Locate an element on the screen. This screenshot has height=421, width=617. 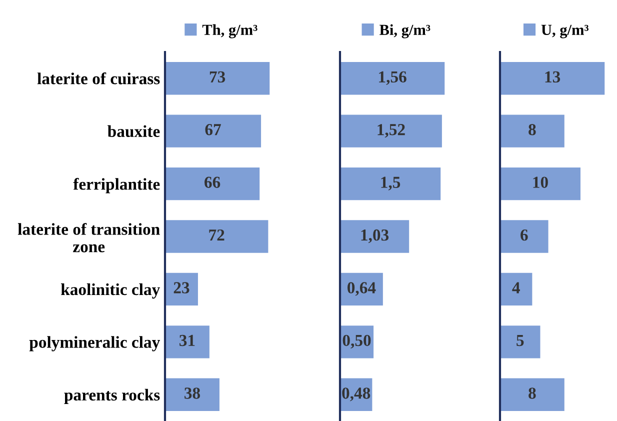
data-label: 66 is located at coordinates (212, 182).